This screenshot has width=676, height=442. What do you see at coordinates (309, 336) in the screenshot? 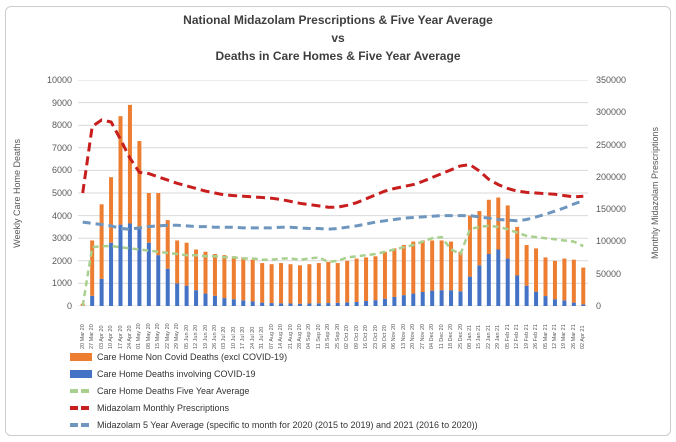
I see `x-tick-label: 04 Sep 20` at bounding box center [309, 336].